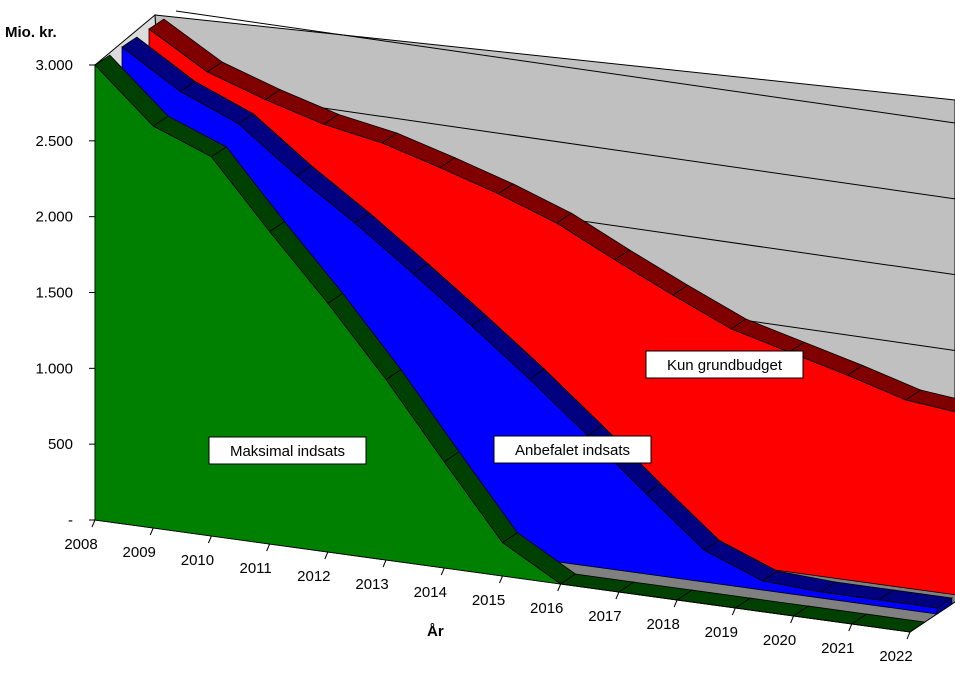 This screenshot has width=955, height=675. What do you see at coordinates (54, 293) in the screenshot?
I see `y-tick-label: 1.500` at bounding box center [54, 293].